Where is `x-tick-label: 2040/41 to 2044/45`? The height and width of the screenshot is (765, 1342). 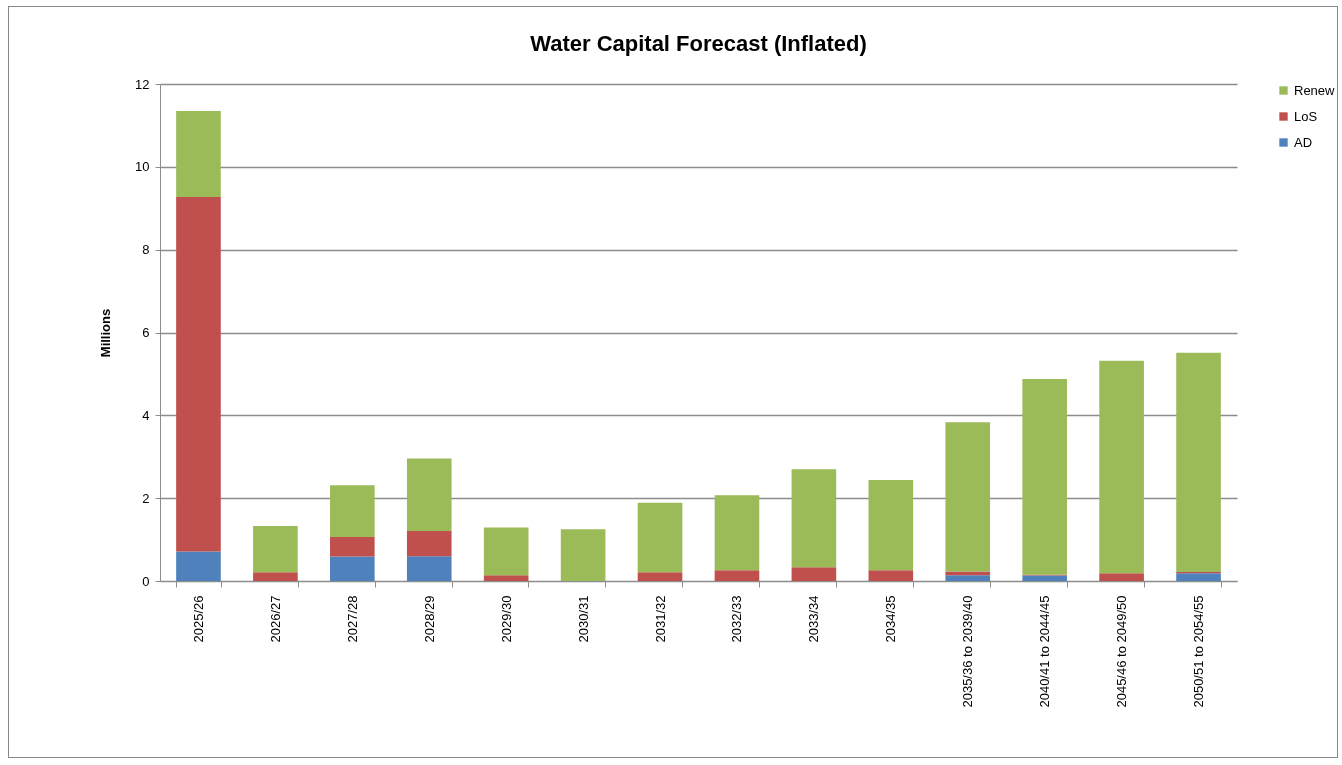 x-tick-label: 2040/41 to 2044/45 is located at coordinates (1045, 651).